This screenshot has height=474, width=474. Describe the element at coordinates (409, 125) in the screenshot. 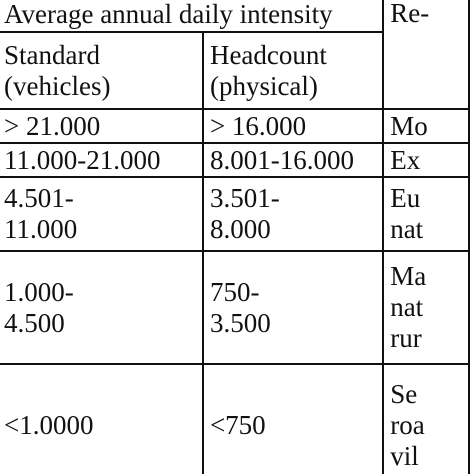

I see `cell-text: Mo` at that location.